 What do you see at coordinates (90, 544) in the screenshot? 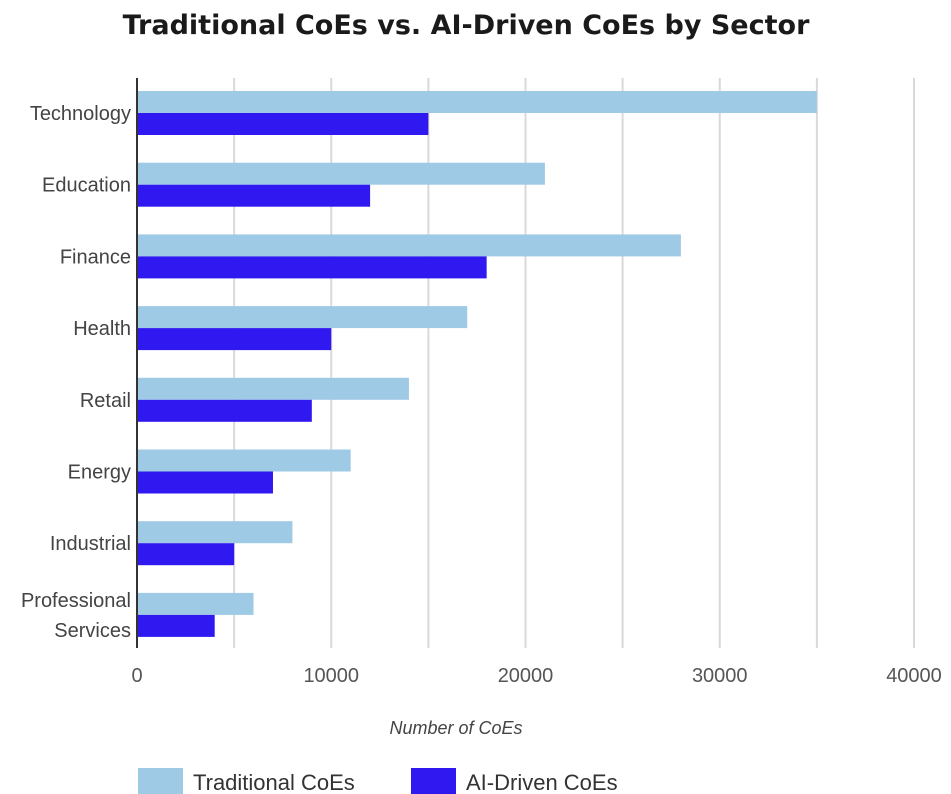
I see `category-label: Industrial` at bounding box center [90, 544].